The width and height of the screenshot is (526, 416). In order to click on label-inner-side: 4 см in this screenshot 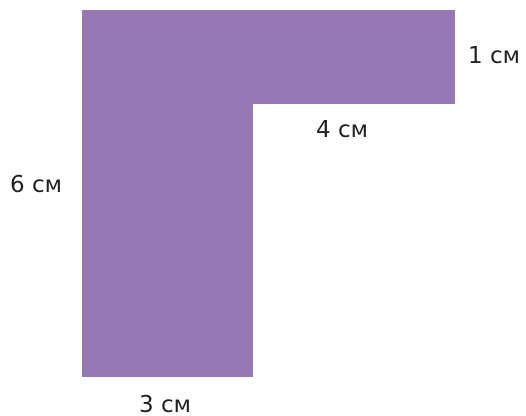, I will do `click(342, 130)`.